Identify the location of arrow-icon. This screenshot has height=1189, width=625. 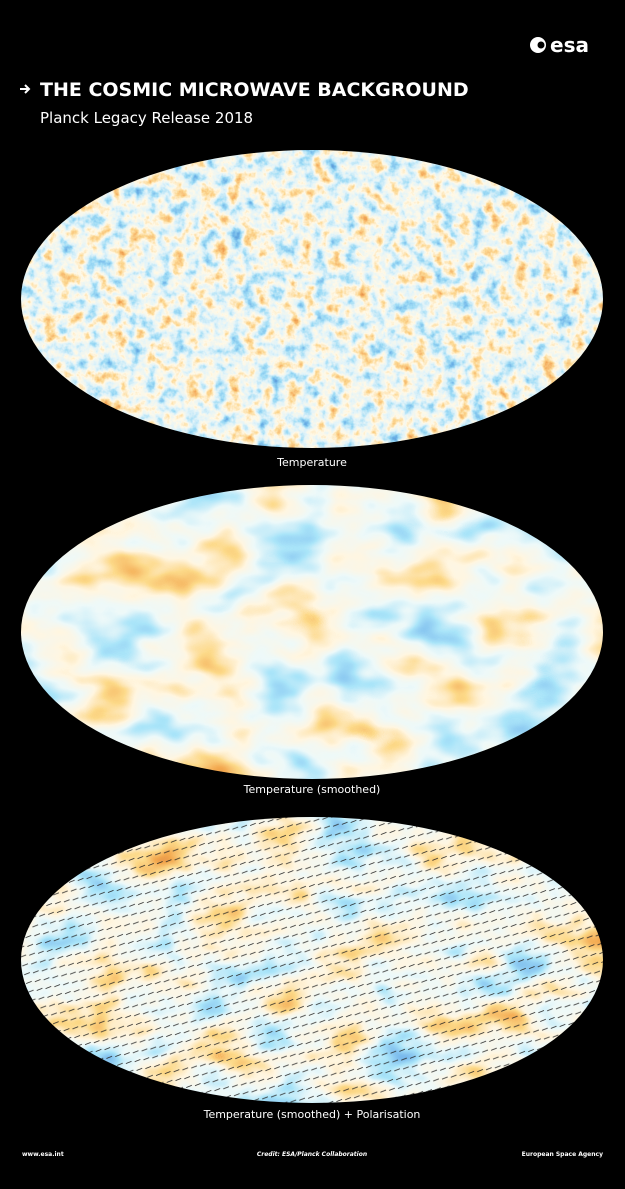
(25, 89).